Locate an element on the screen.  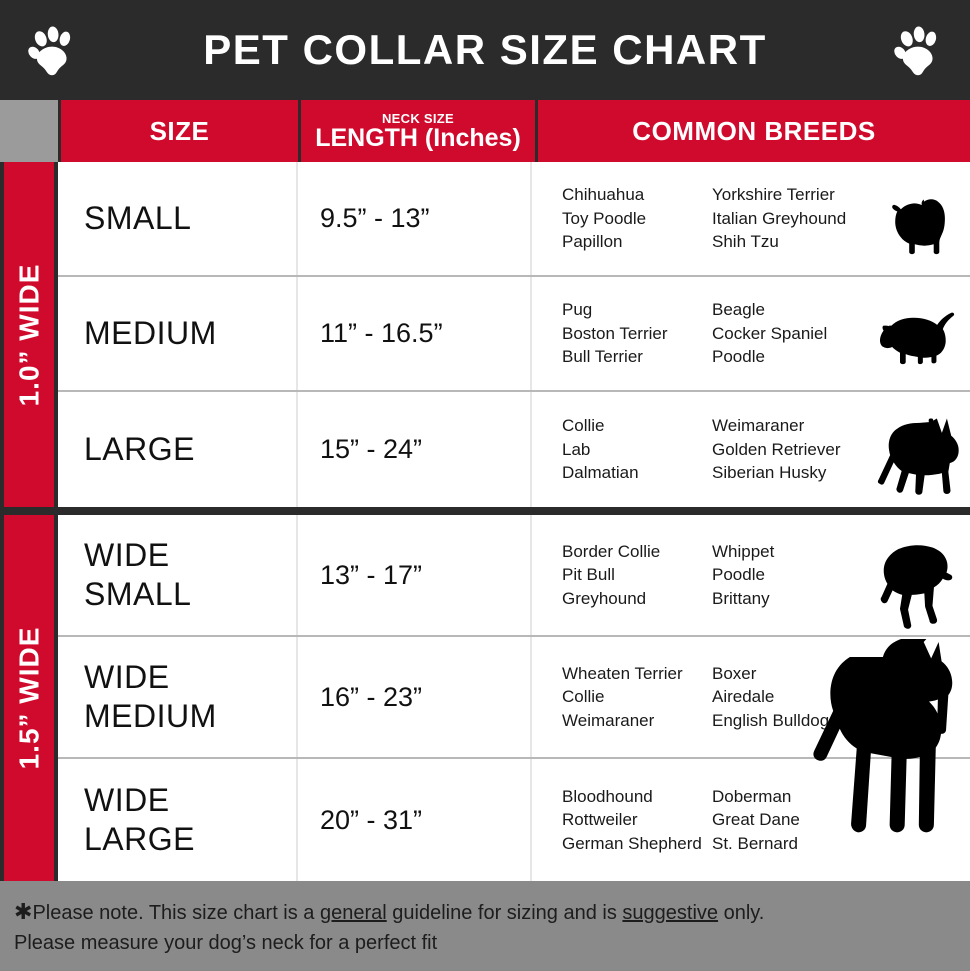
breed-item: Rottweiler is located at coordinates (600, 820).